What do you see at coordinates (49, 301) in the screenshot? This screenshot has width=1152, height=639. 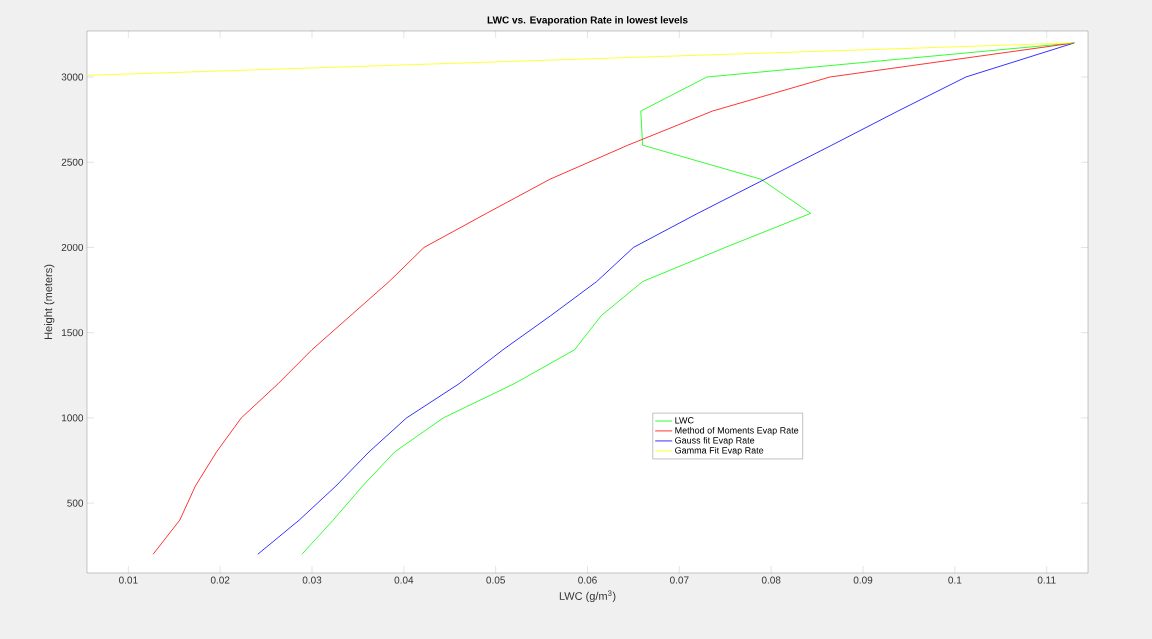 I see `y-axis-title: Height (meters)` at bounding box center [49, 301].